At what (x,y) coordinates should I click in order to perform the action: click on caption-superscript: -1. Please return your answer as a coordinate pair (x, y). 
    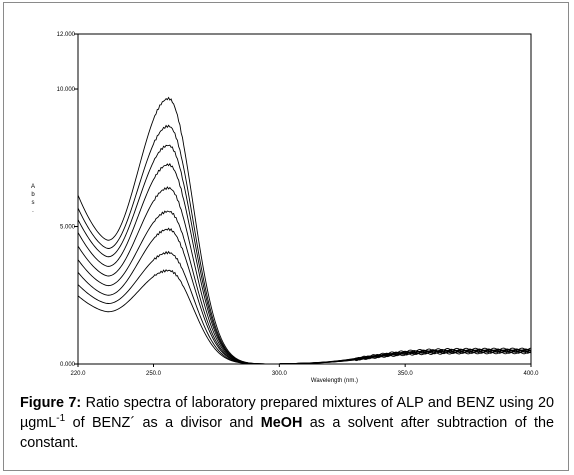
    Looking at the image, I should click on (61, 418).